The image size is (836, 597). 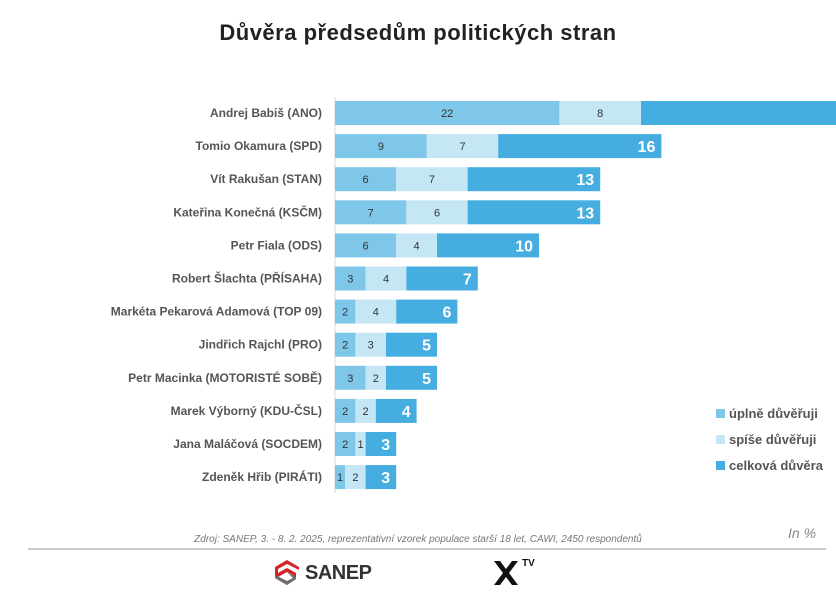 What do you see at coordinates (262, 476) in the screenshot?
I see `category-label: Zdeněk Hřib (PIRÁTI)` at bounding box center [262, 476].